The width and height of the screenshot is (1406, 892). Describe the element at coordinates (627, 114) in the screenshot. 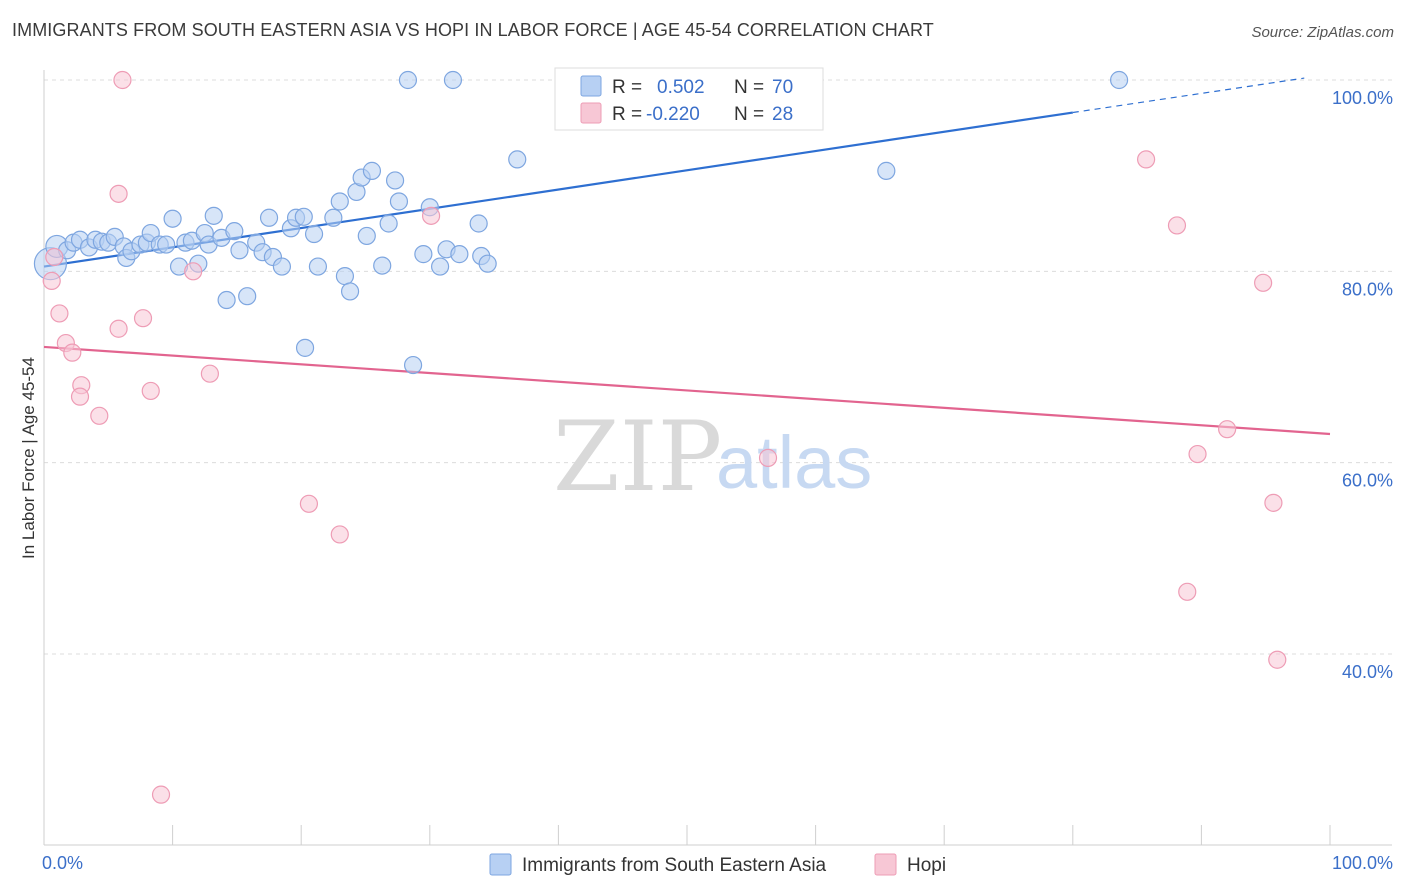

I see `legend-r-label-pink: R =` at that location.